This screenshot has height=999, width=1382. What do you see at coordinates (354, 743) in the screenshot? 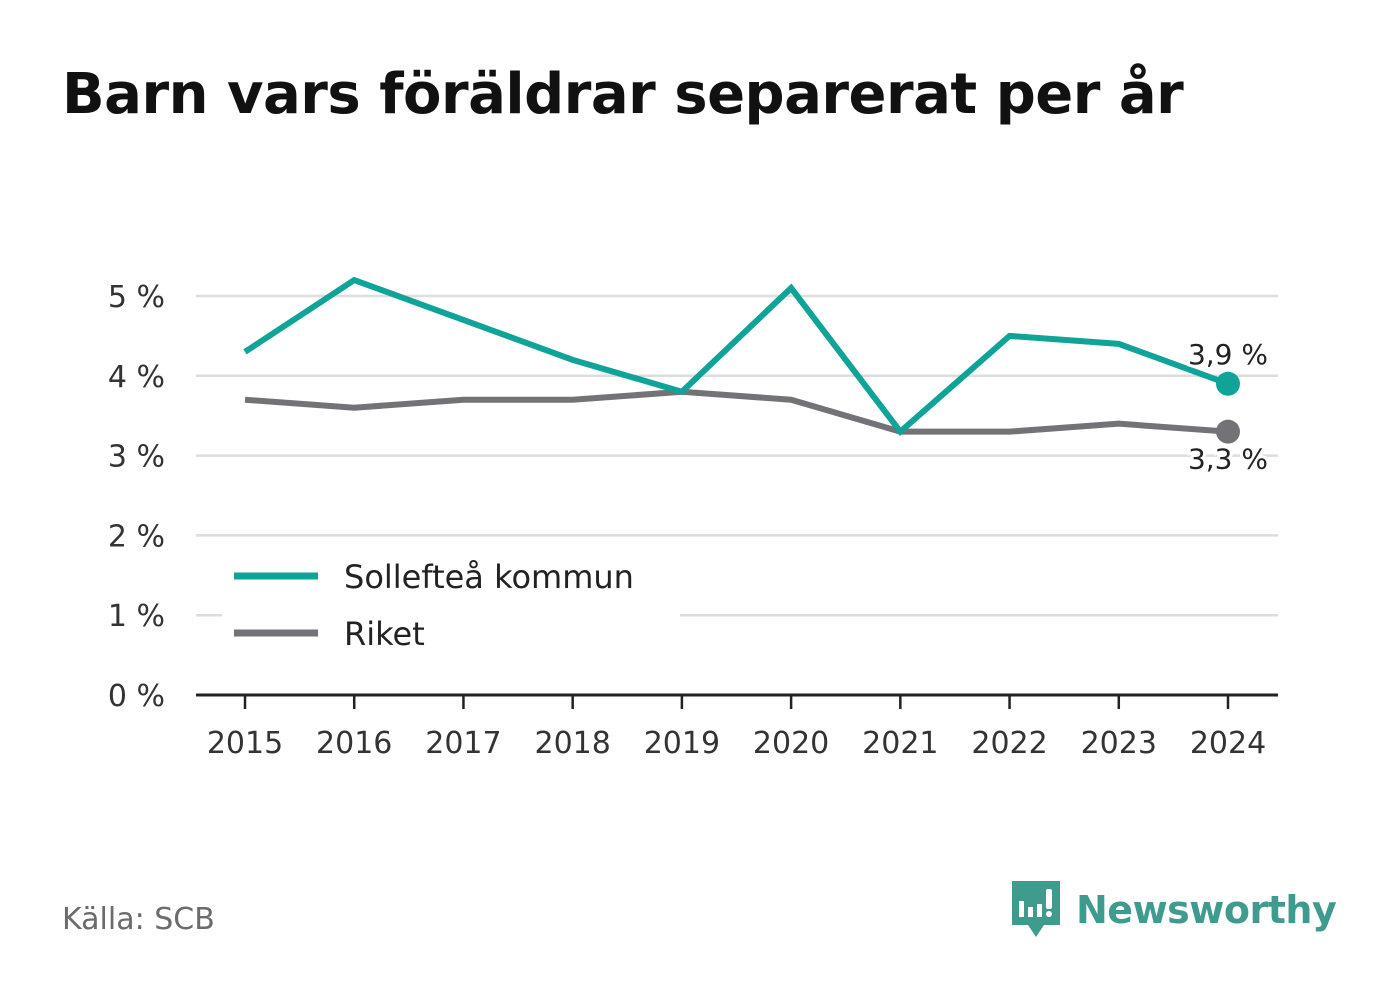
I see `x-tick-label: 2016` at bounding box center [354, 743].